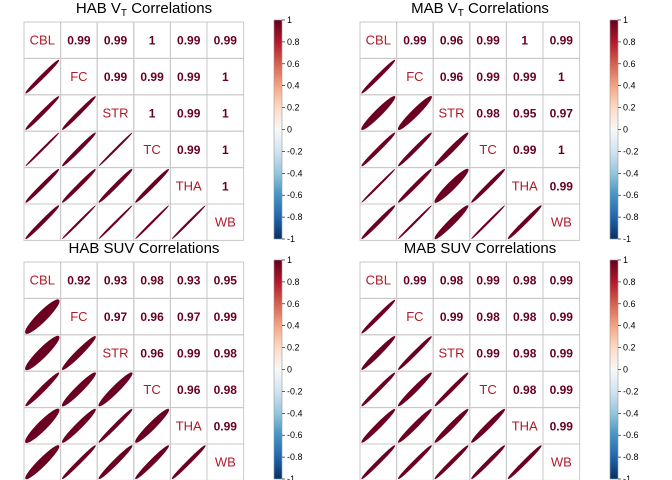 Image resolution: width=672 pixels, height=480 pixels. Describe the element at coordinates (151, 389) in the screenshot. I see `variable-label: TC` at that location.